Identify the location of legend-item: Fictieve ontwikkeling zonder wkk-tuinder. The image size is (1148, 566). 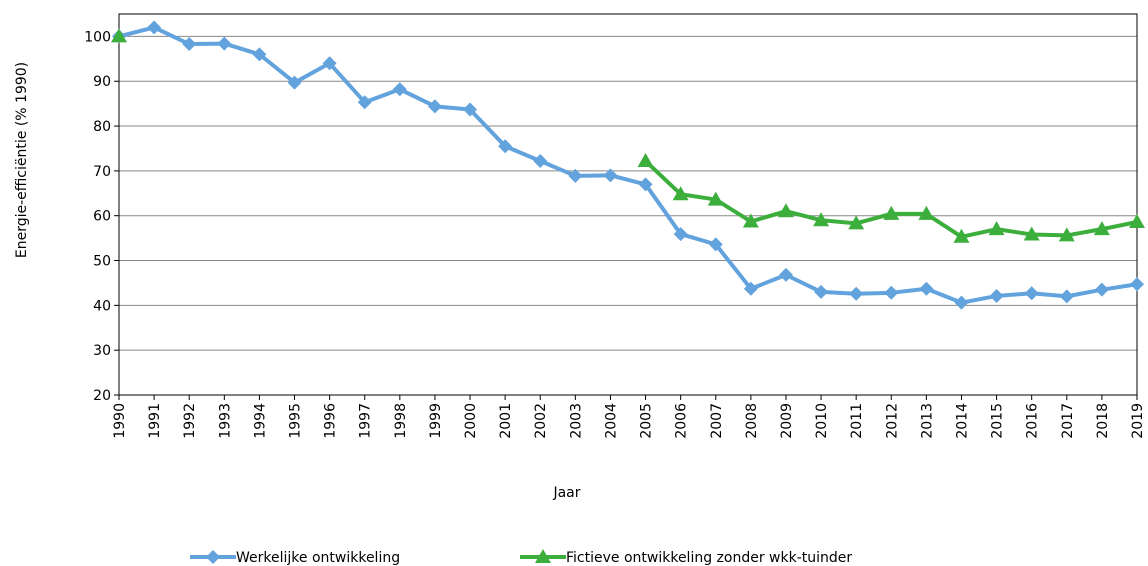
(686, 557).